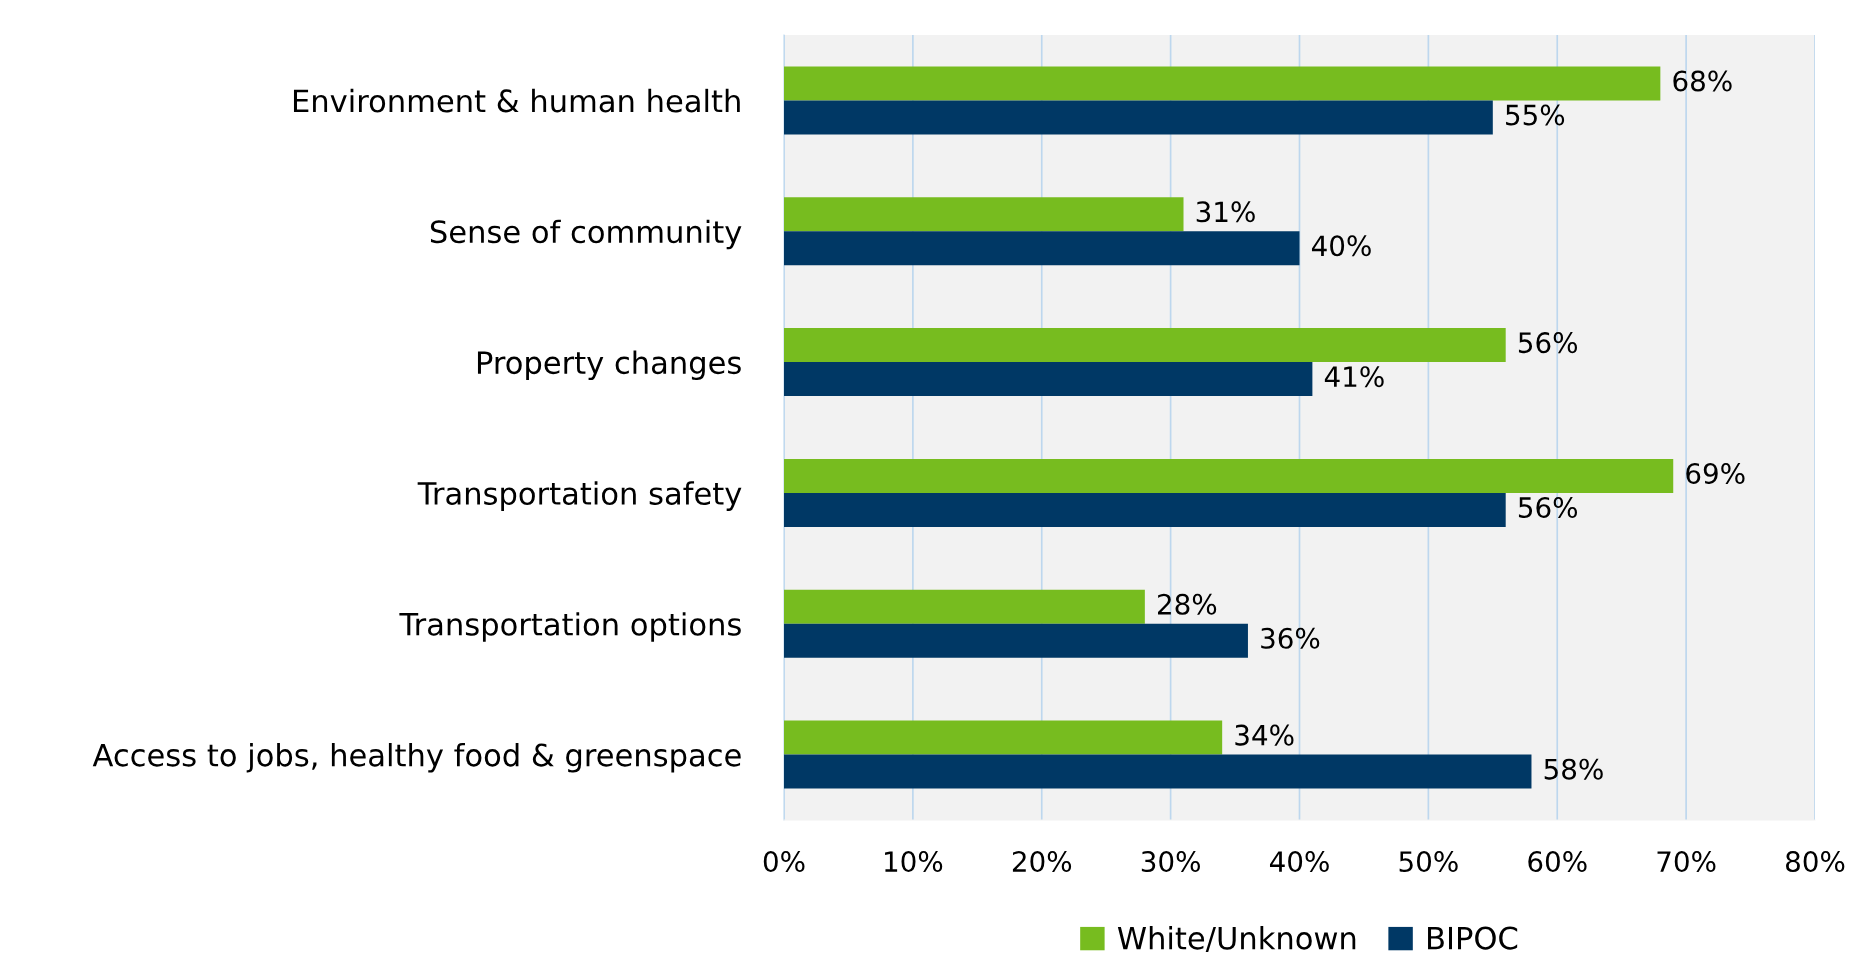 Image resolution: width=1854 pixels, height=968 pixels. What do you see at coordinates (1225, 212) in the screenshot?
I see `data-label: 31%` at bounding box center [1225, 212].